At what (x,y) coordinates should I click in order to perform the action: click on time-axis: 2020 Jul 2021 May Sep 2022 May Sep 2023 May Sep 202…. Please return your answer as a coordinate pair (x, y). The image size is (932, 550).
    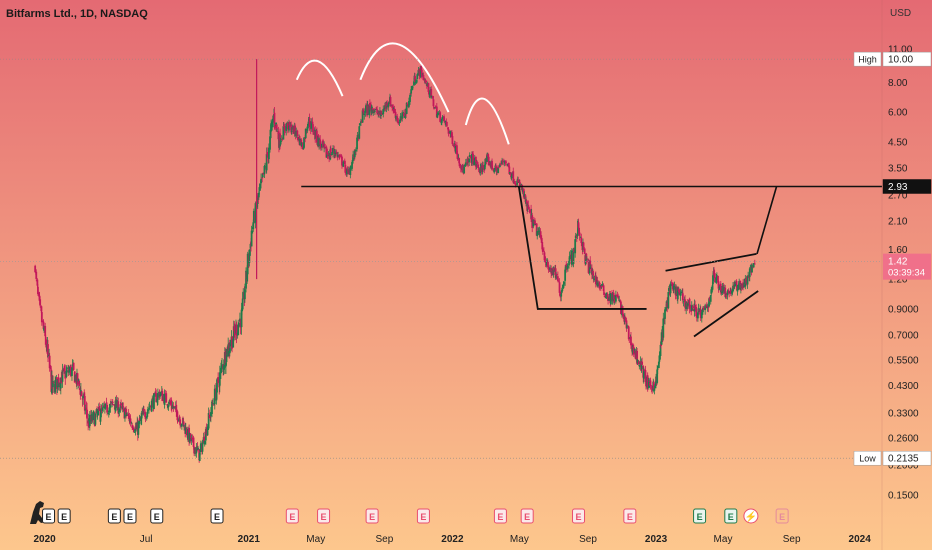
    Looking at the image, I should click on (453, 539).